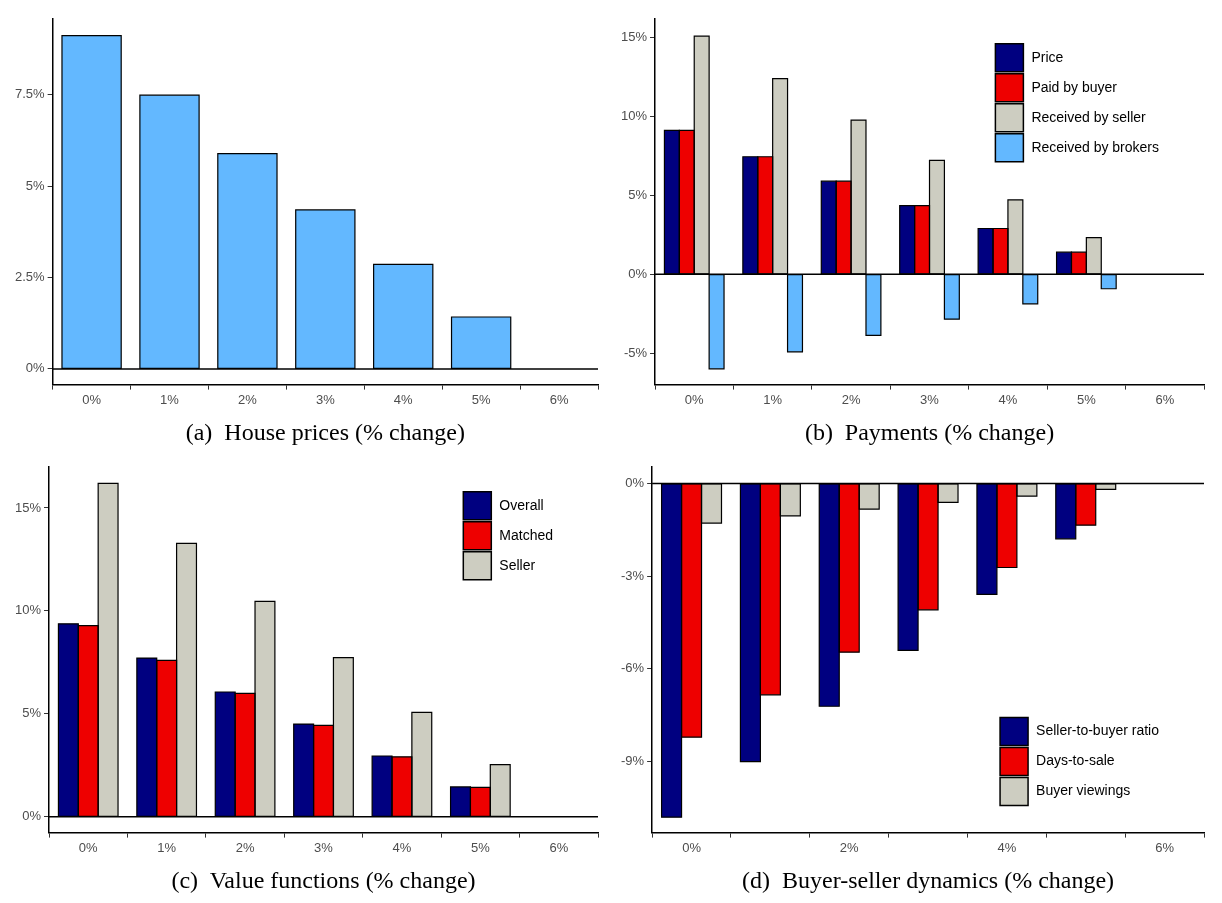 The width and height of the screenshot is (1222, 903). What do you see at coordinates (929, 431) in the screenshot?
I see `x-axis-title: (b) Payments (% change)` at bounding box center [929, 431].